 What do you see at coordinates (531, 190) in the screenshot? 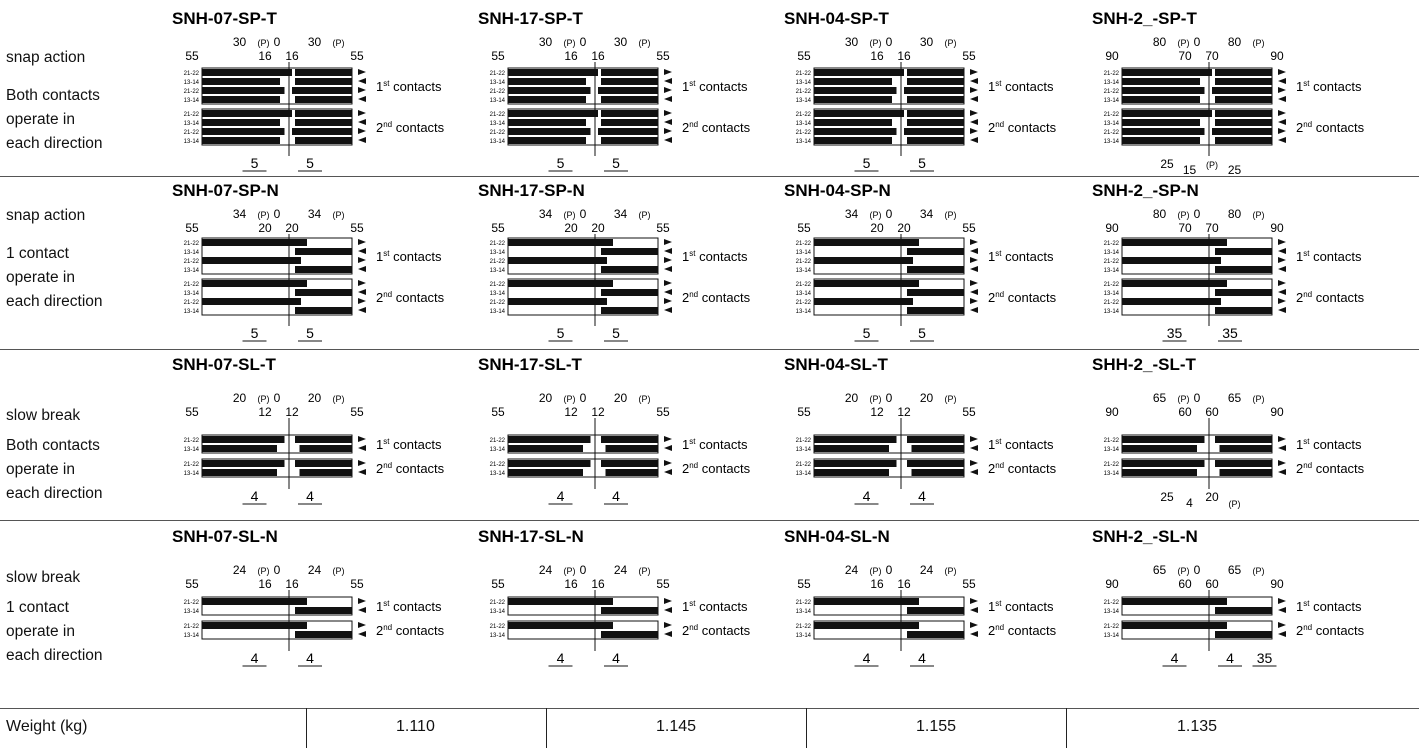
I see `diagram-title: SNH-17-SP-N` at bounding box center [531, 190].